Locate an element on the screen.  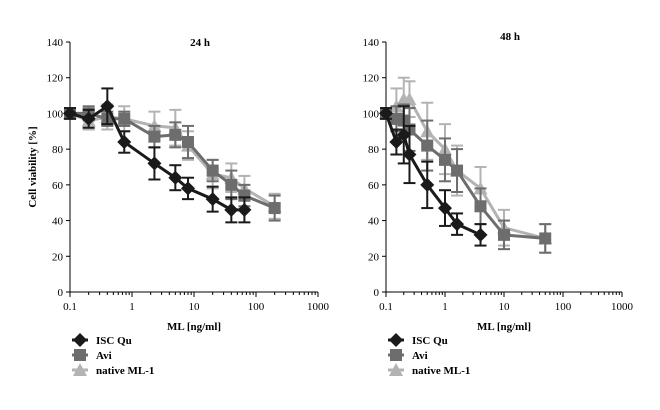
y-axis-title: Cell viability [%] is located at coordinates (33, 166).